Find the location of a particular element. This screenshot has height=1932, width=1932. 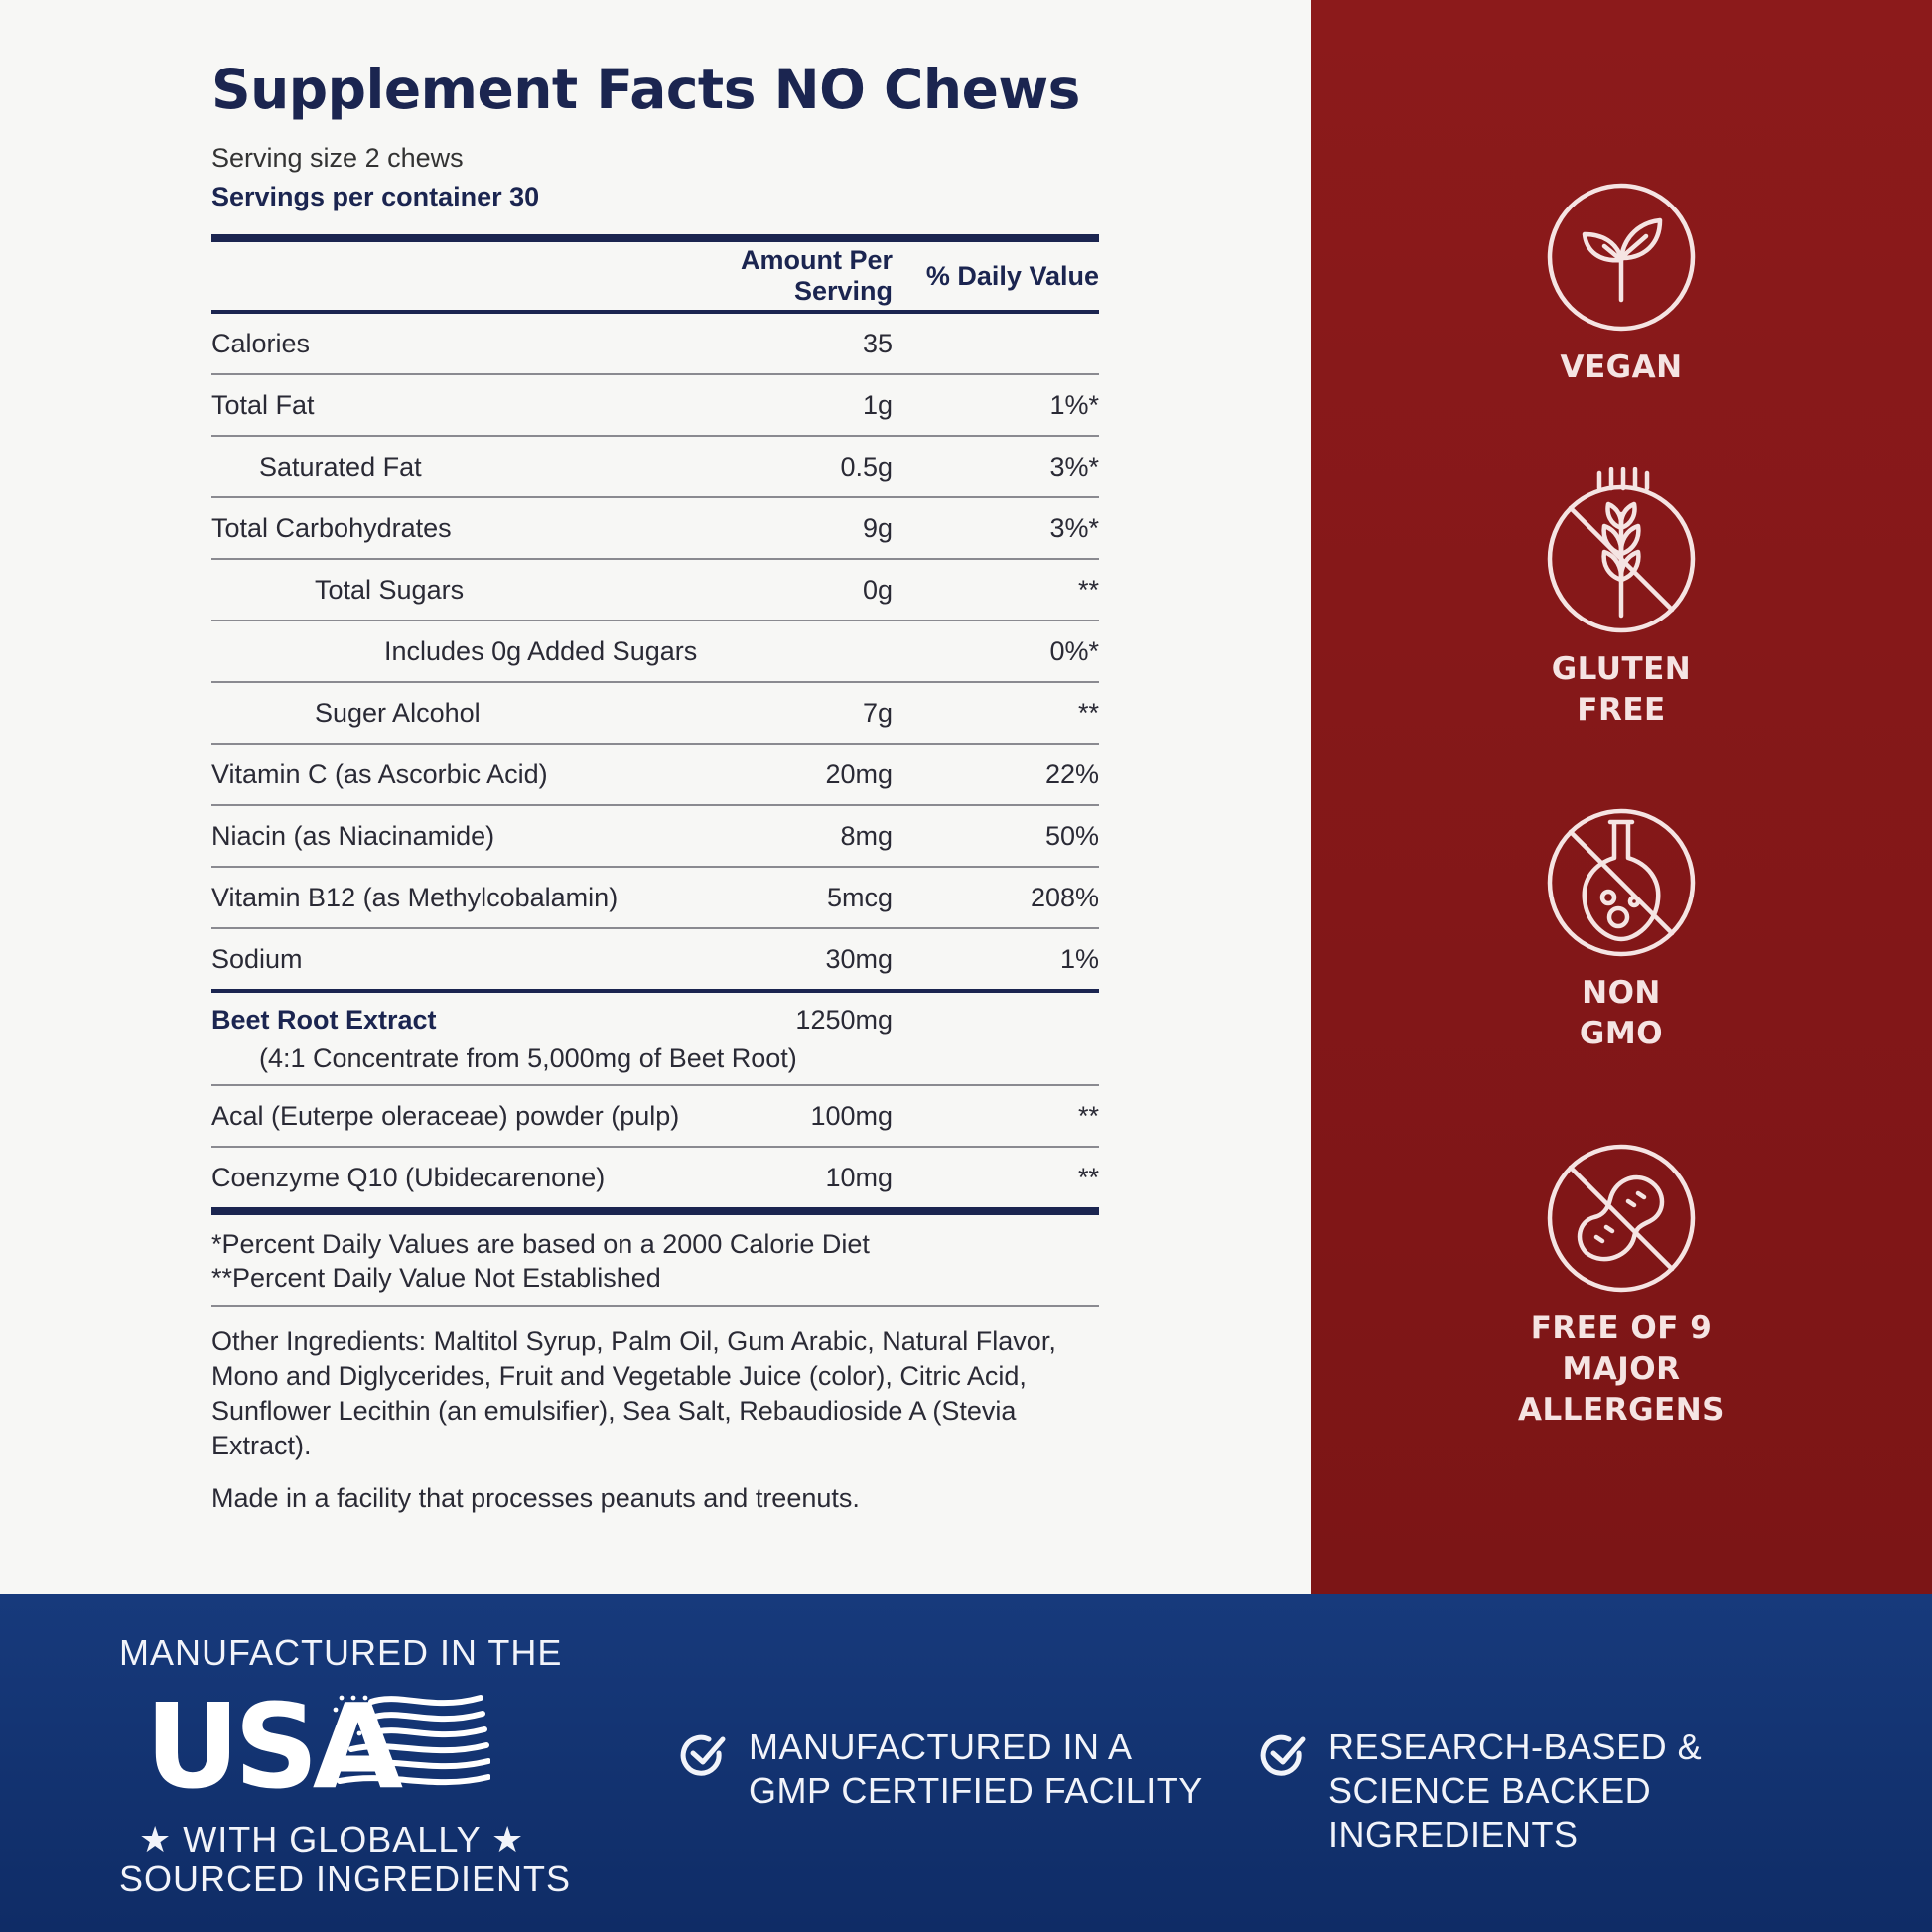

table-row: Suger Alcohol 7g ** is located at coordinates (655, 714).